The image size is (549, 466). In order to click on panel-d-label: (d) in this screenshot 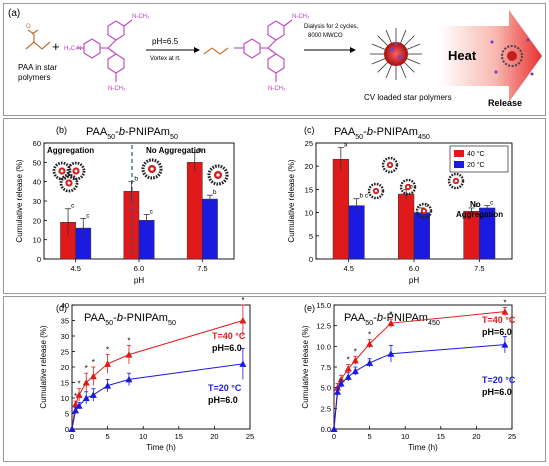, I will do `click(61, 308)`.